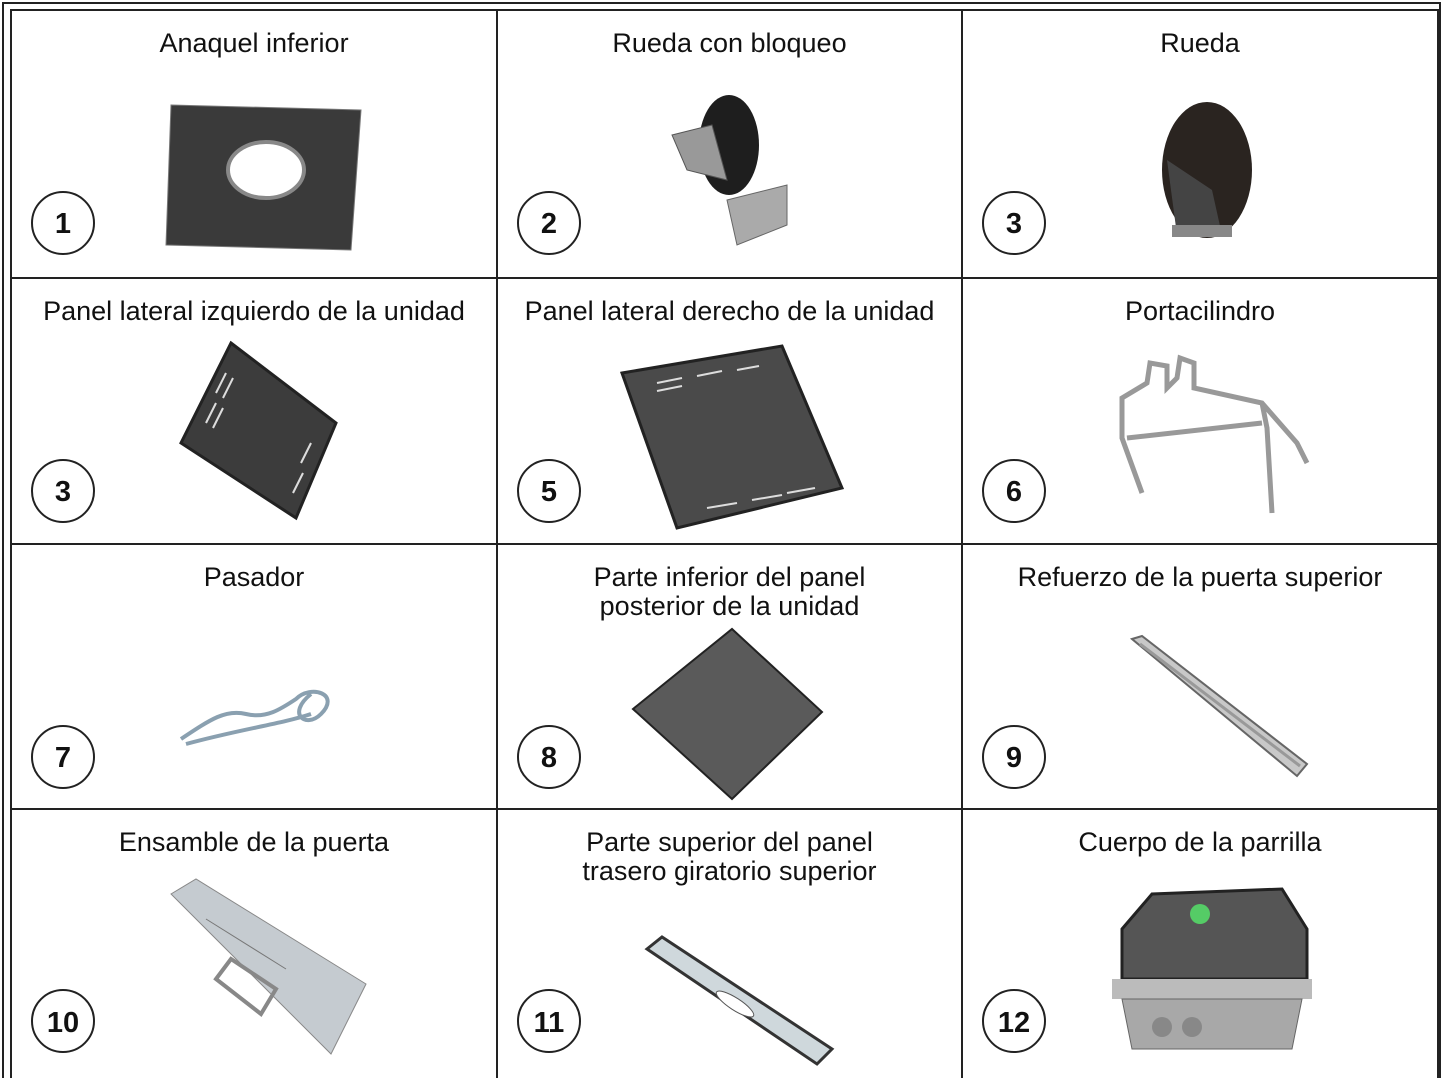 Image resolution: width=1444 pixels, height=1078 pixels. I want to click on part-title: Cuerpo de la parrilla, so click(1200, 842).